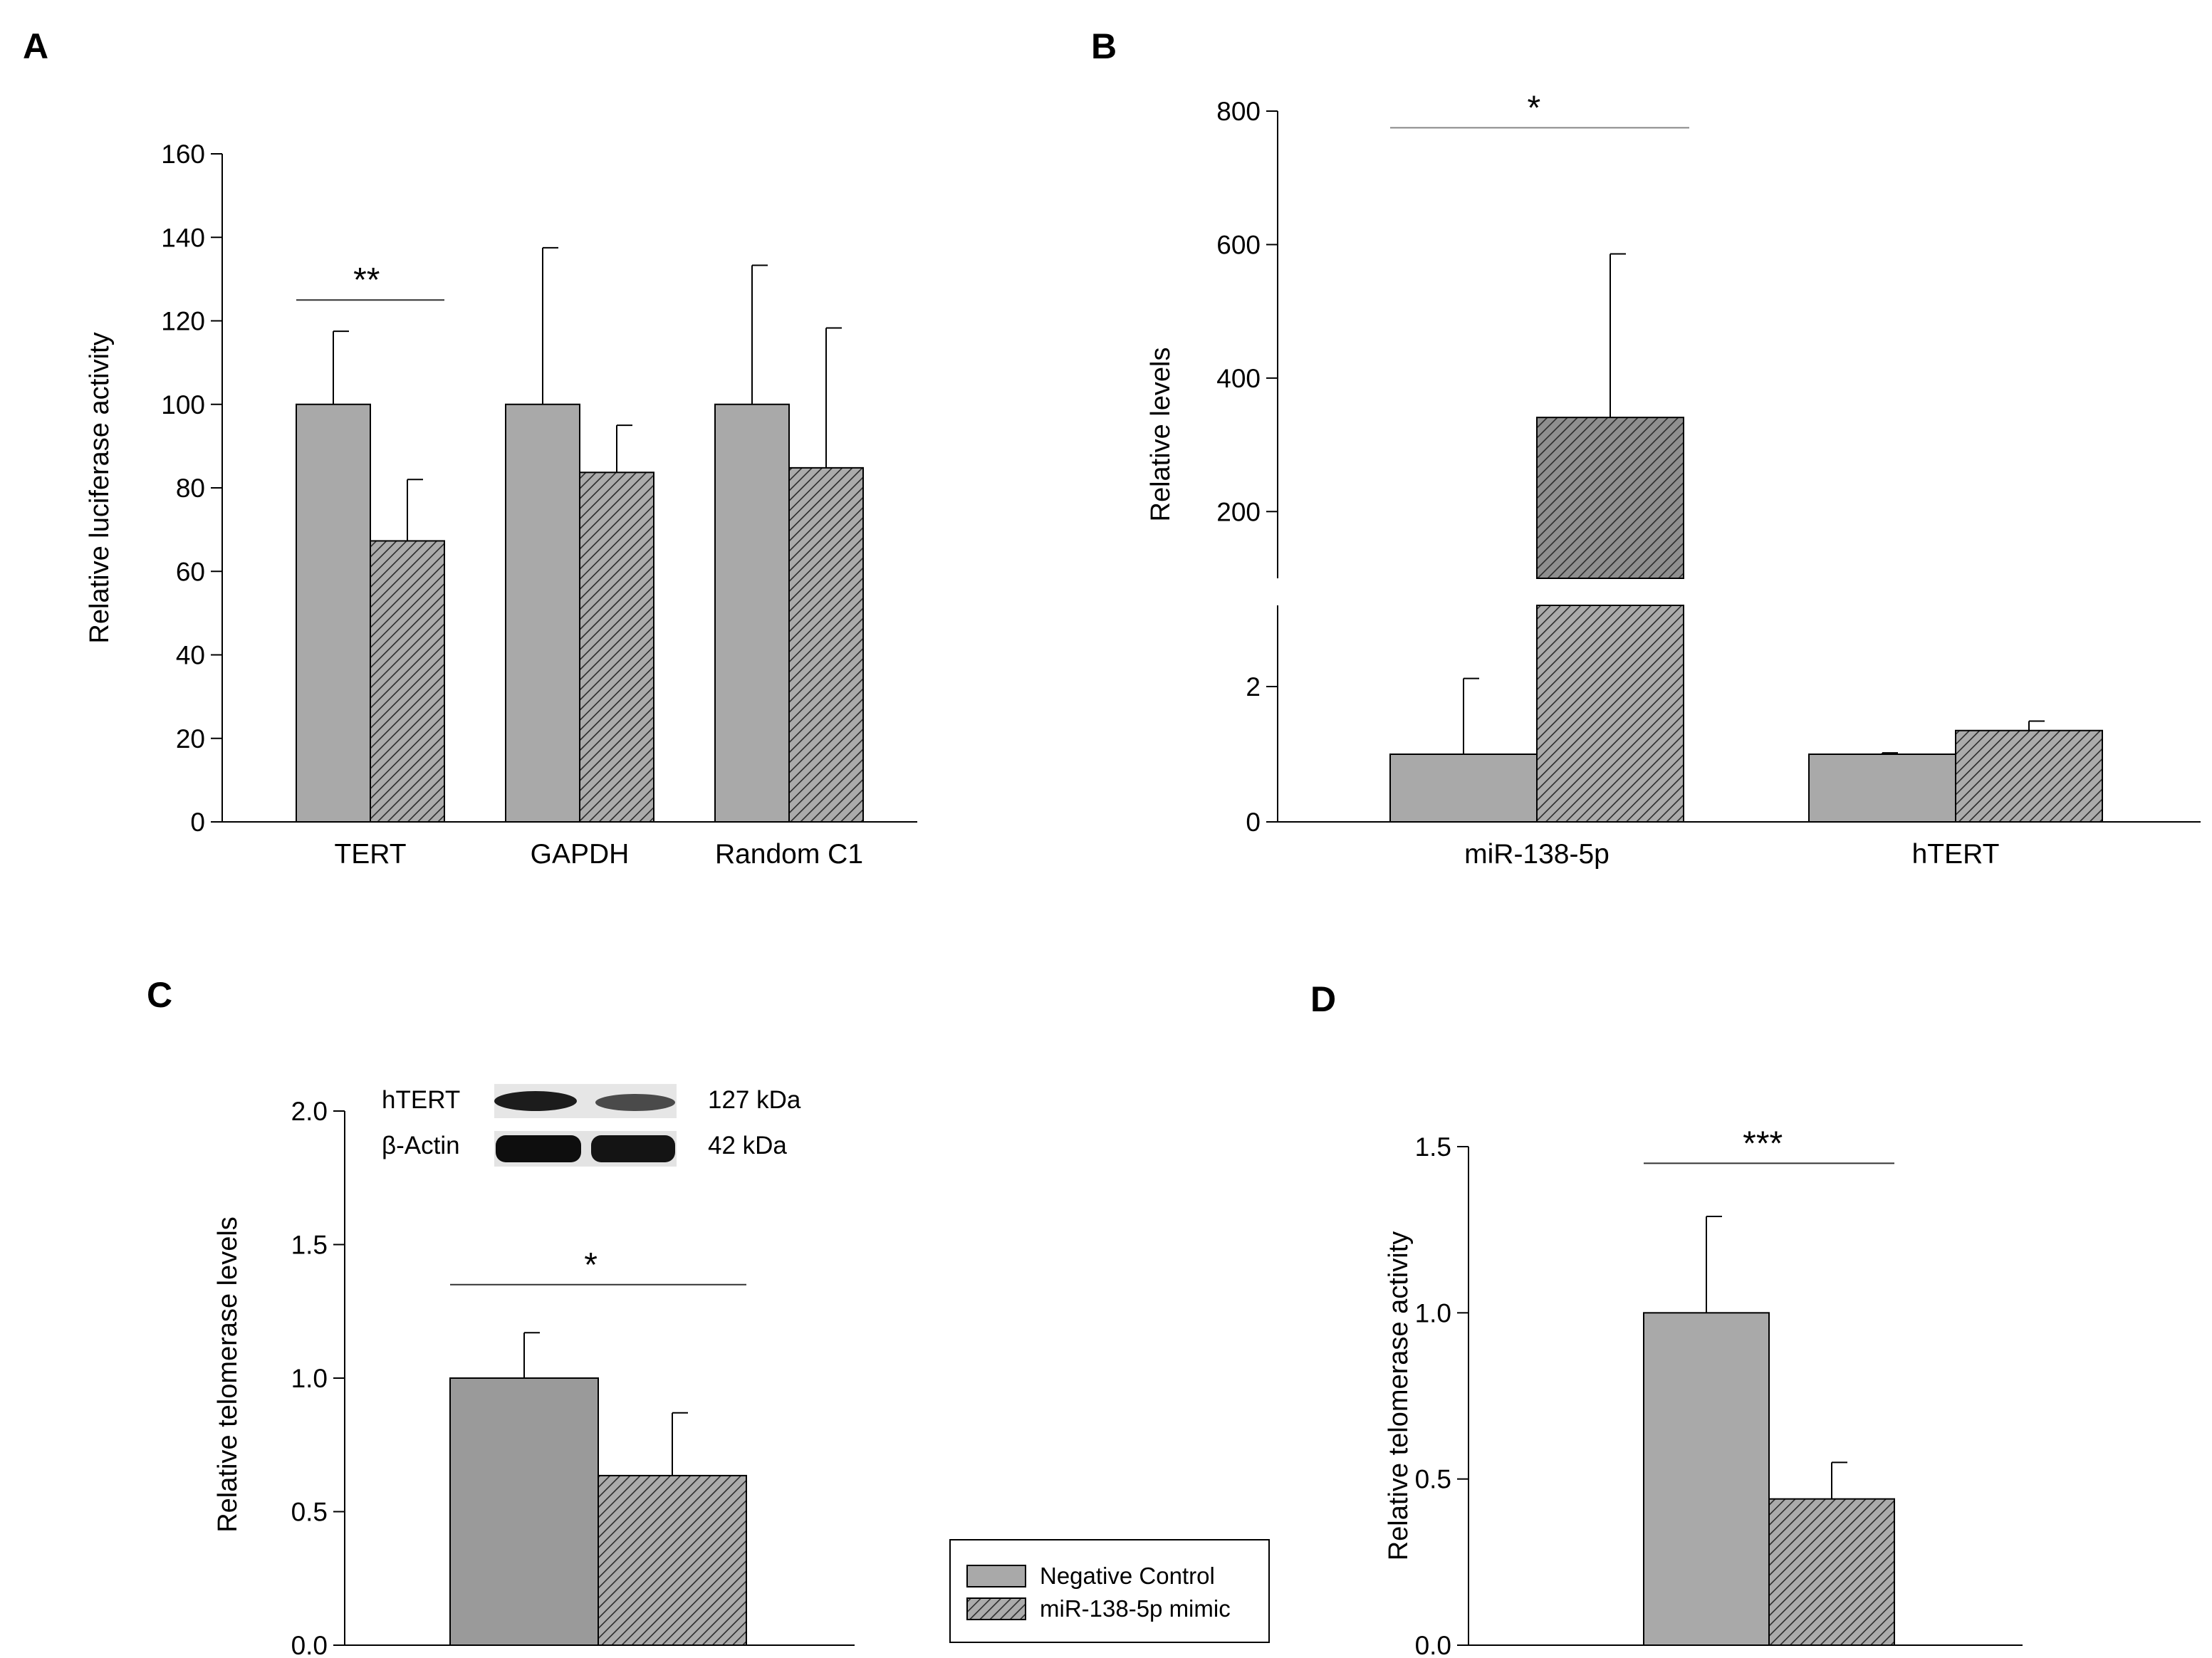  I want to click on panel-a-y-tick-label: 160, so click(183, 154).